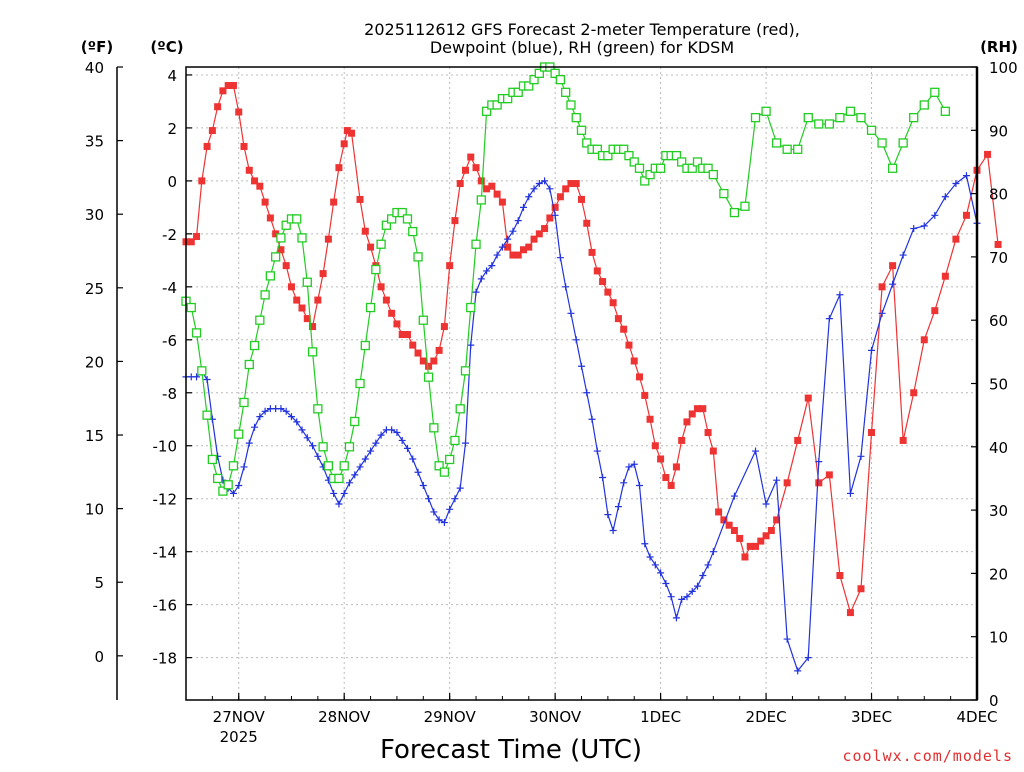 This screenshot has height=772, width=1024. What do you see at coordinates (998, 195) in the screenshot?
I see `rh-tick-label: 80` at bounding box center [998, 195].